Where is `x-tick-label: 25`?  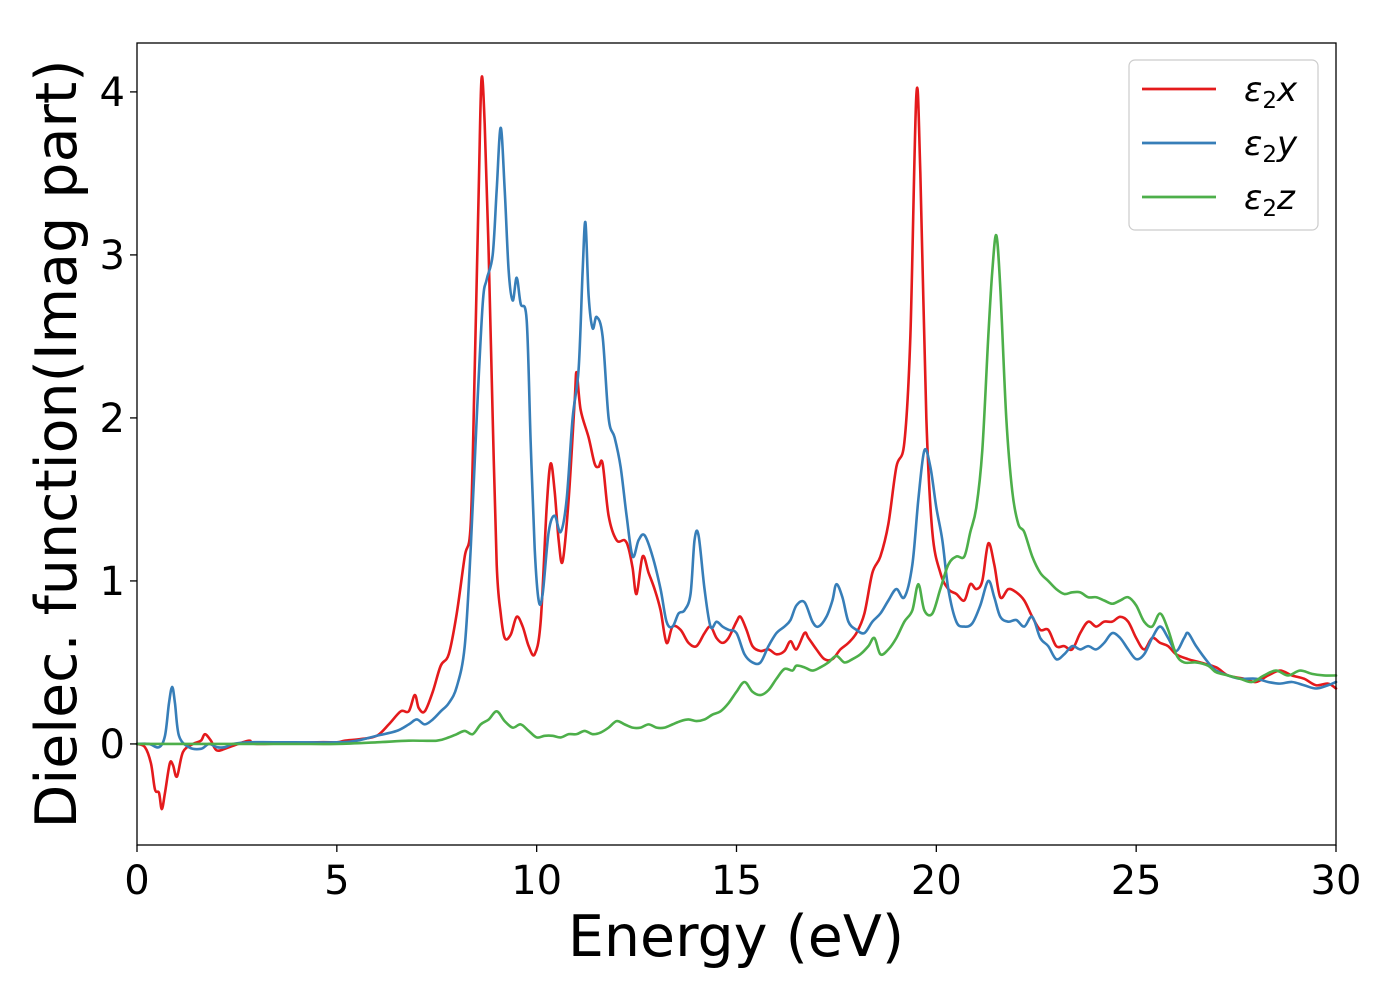
x-tick-label: 25 is located at coordinates (1136, 881).